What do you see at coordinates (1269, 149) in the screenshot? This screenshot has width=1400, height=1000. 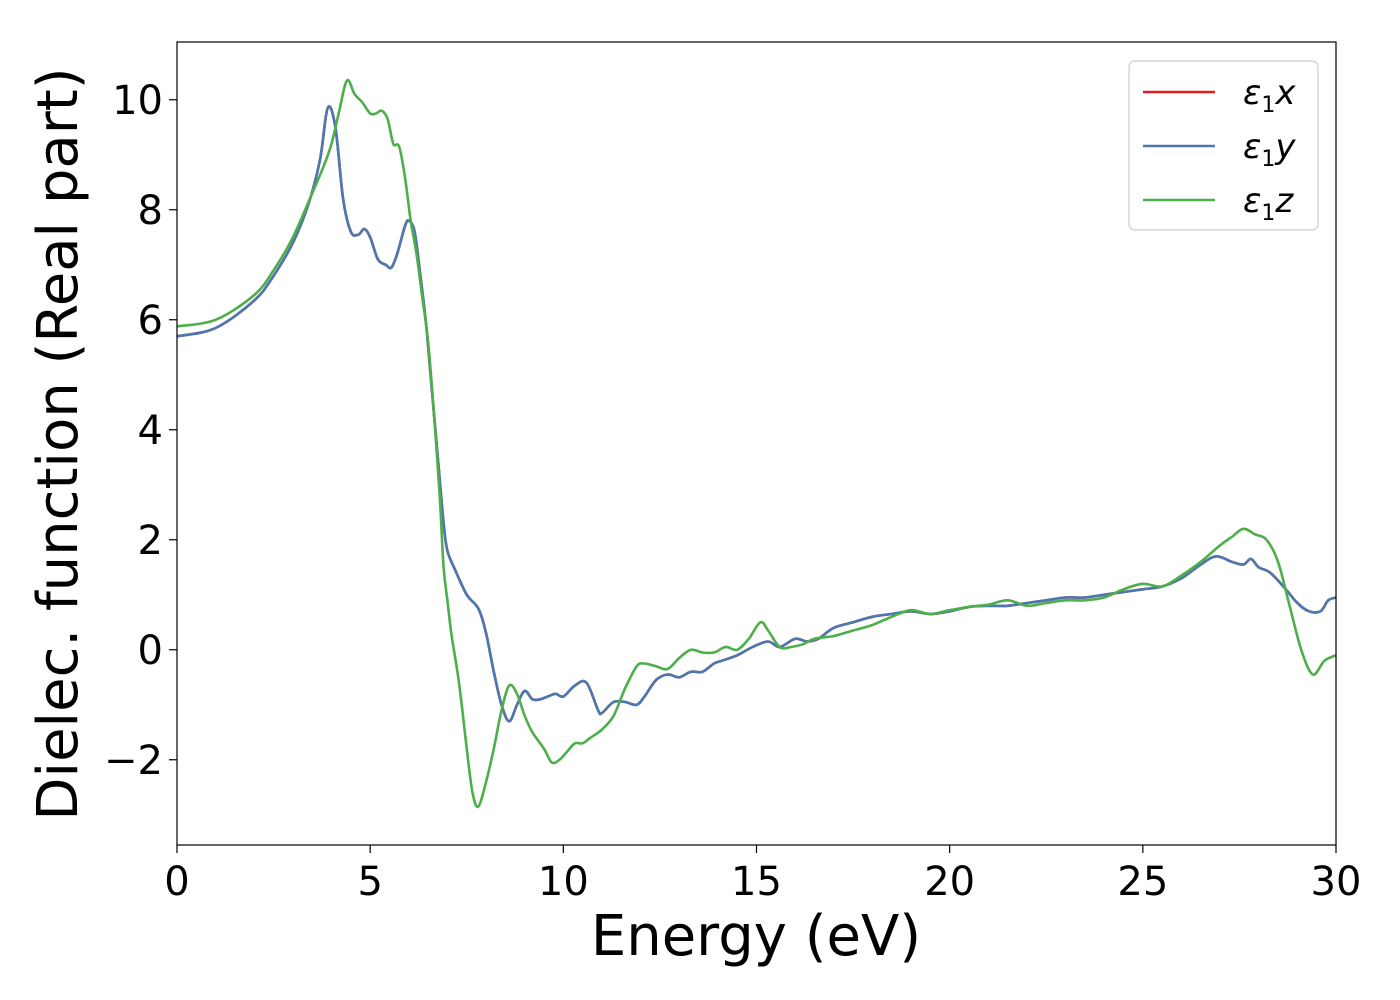 I see `legend-label-y: ε1y` at bounding box center [1269, 149].